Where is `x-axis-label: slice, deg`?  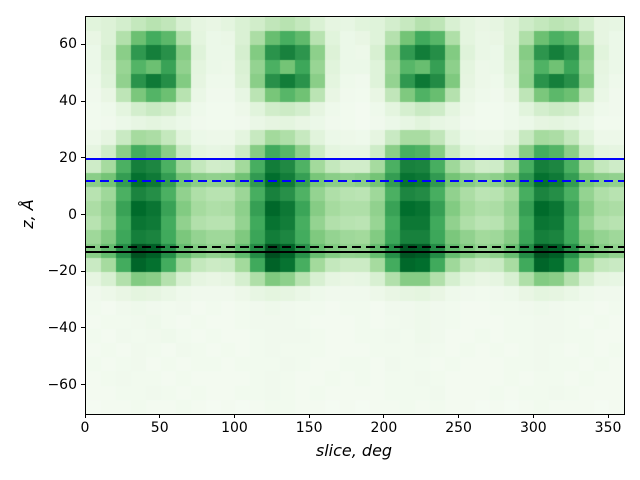
x-axis-label: slice, deg is located at coordinates (354, 450).